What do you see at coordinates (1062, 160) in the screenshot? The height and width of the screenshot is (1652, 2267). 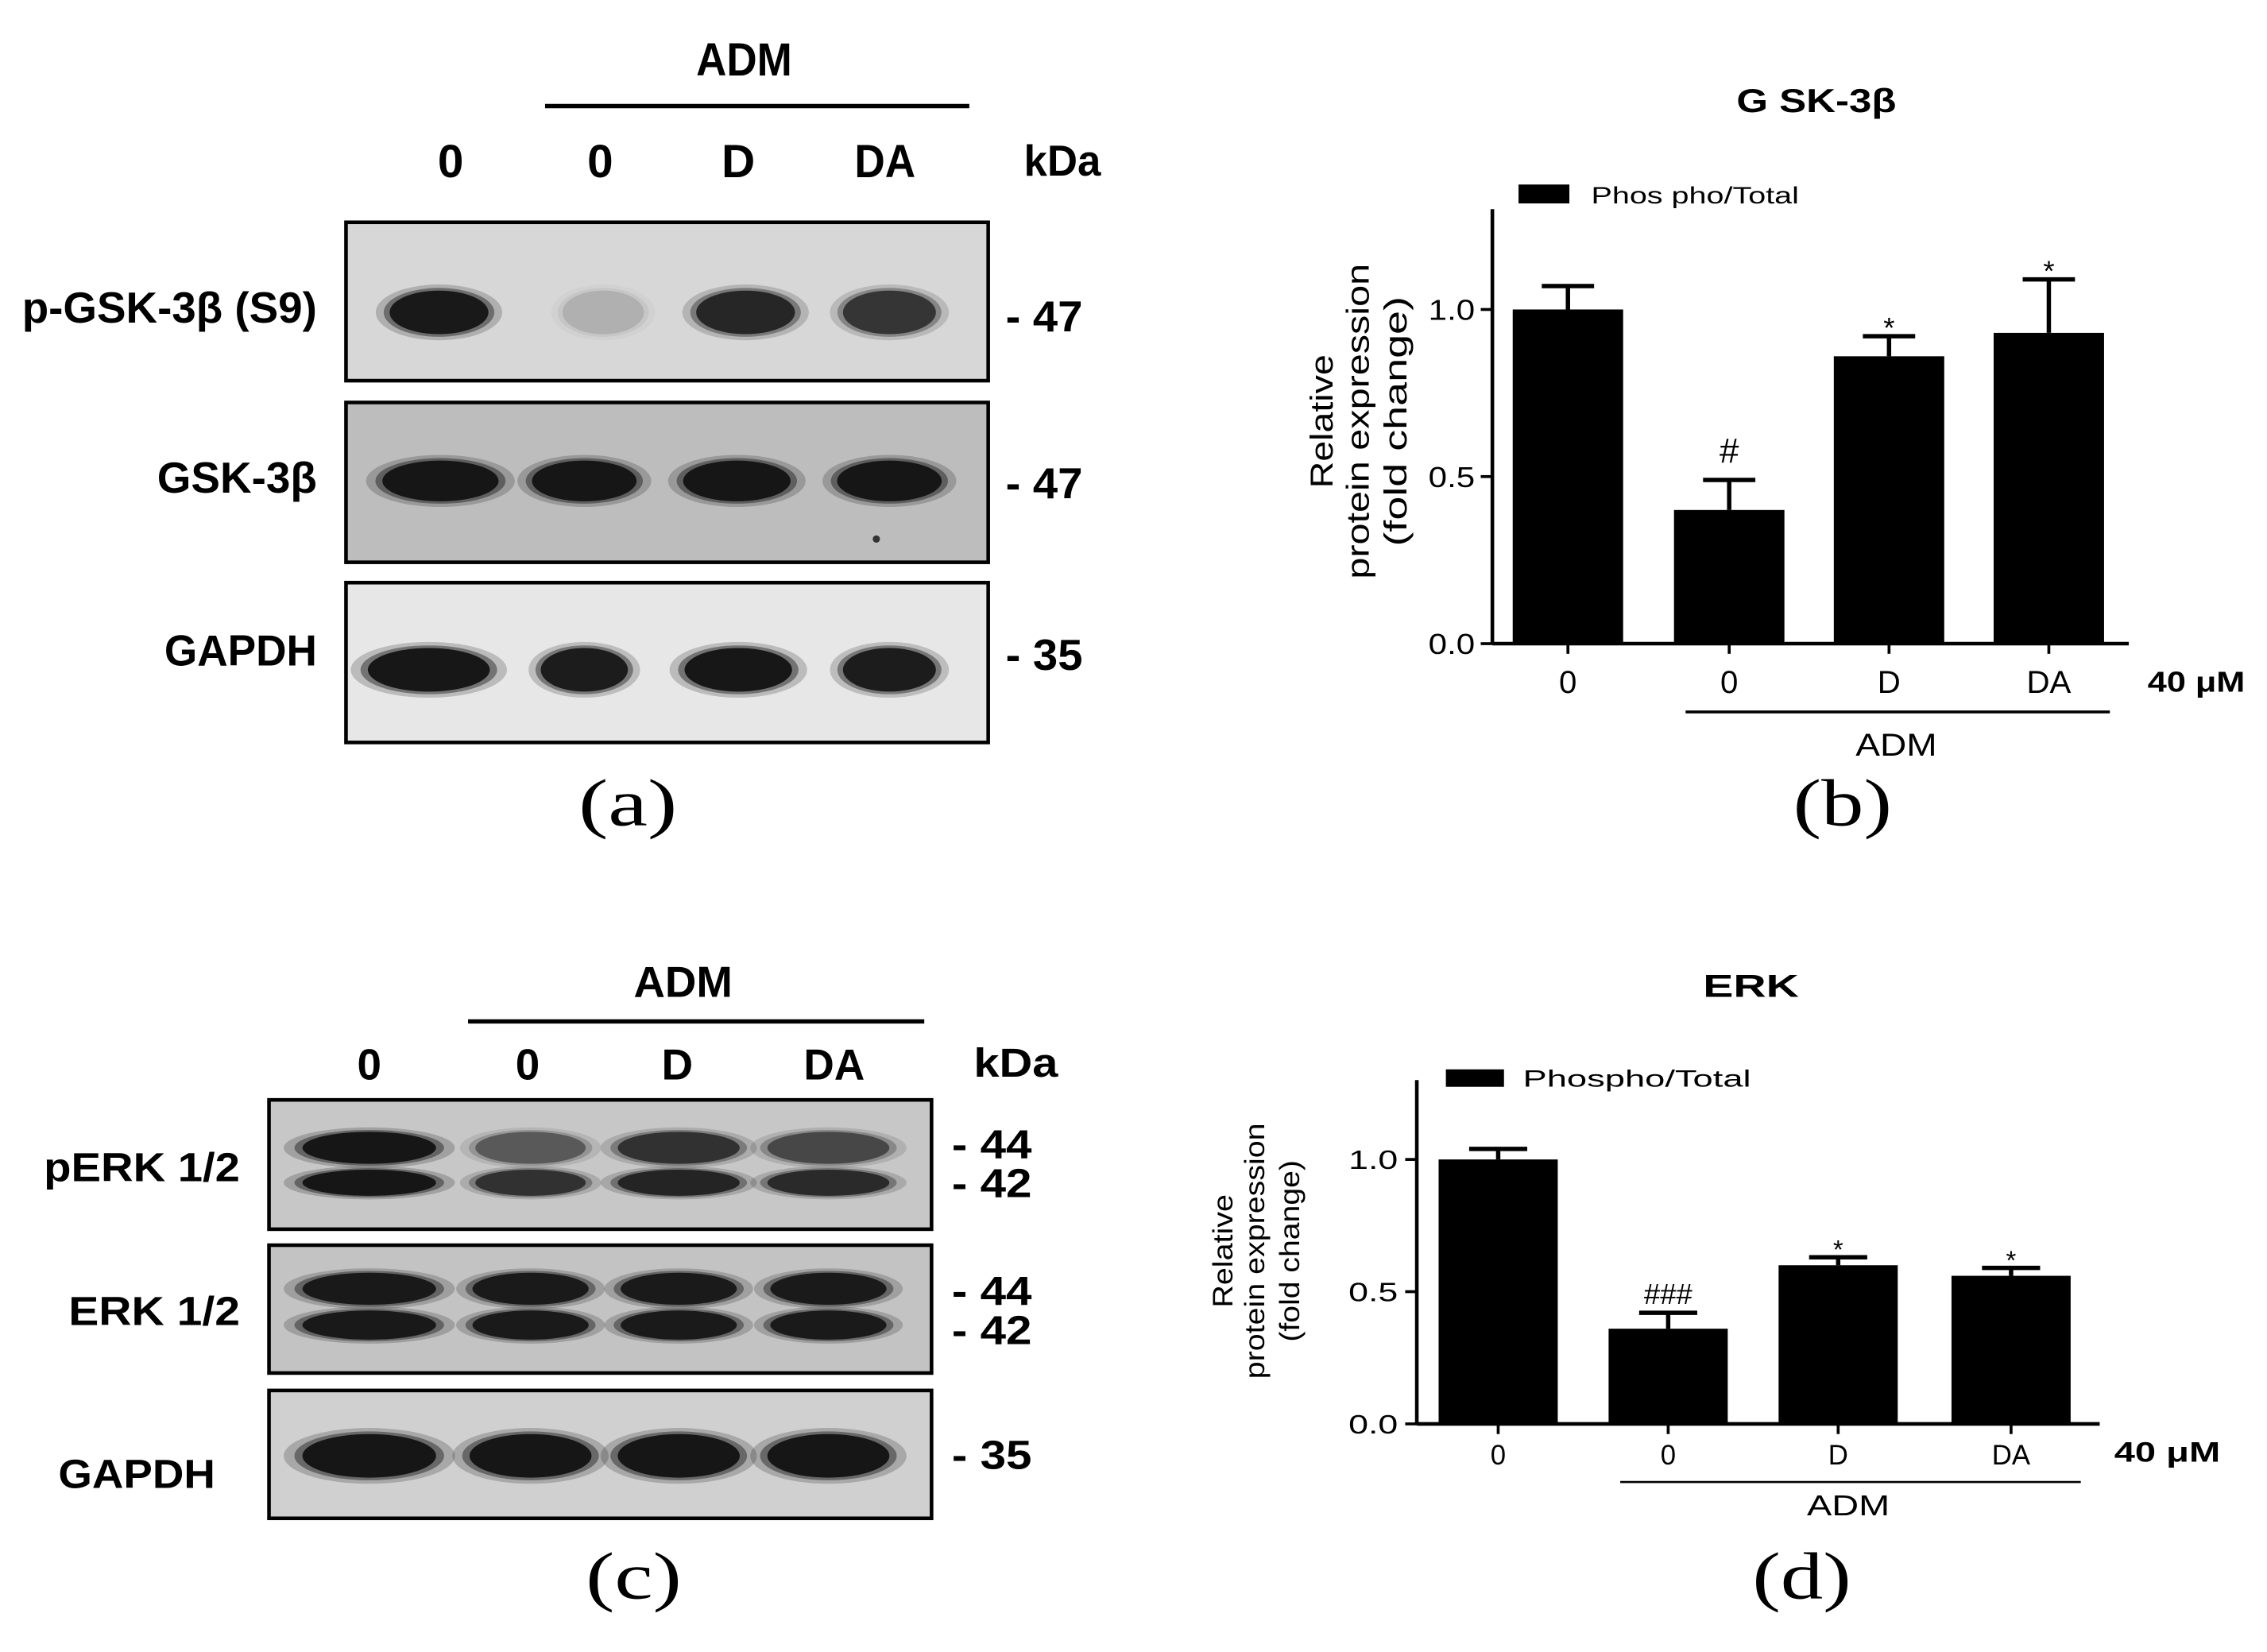 I see `blot-a-mw-unit: kDa` at bounding box center [1062, 160].